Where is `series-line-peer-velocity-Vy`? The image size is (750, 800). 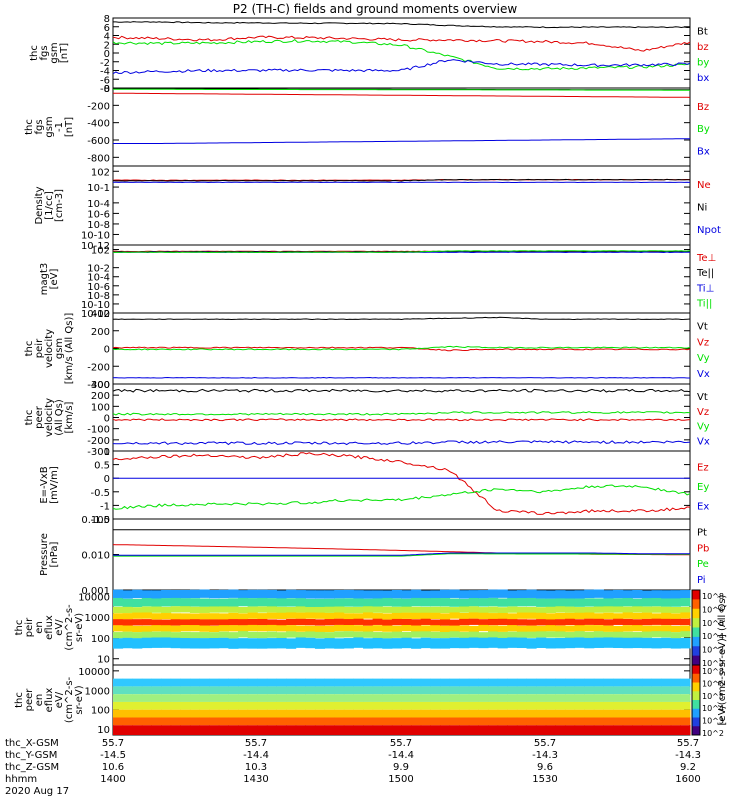 series-line-peer-velocity-Vy is located at coordinates (401, 413).